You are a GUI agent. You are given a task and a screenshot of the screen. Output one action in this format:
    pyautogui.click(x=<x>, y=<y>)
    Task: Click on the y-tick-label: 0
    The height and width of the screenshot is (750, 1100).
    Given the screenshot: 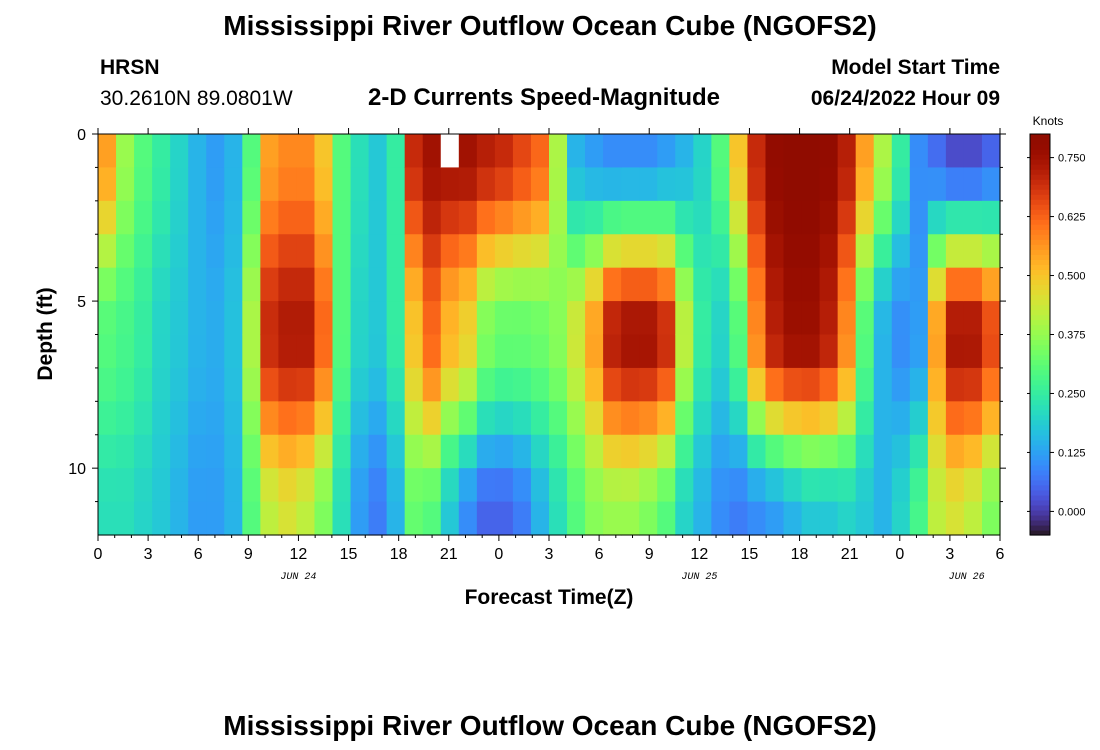 What is the action you would take?
    pyautogui.click(x=81, y=135)
    